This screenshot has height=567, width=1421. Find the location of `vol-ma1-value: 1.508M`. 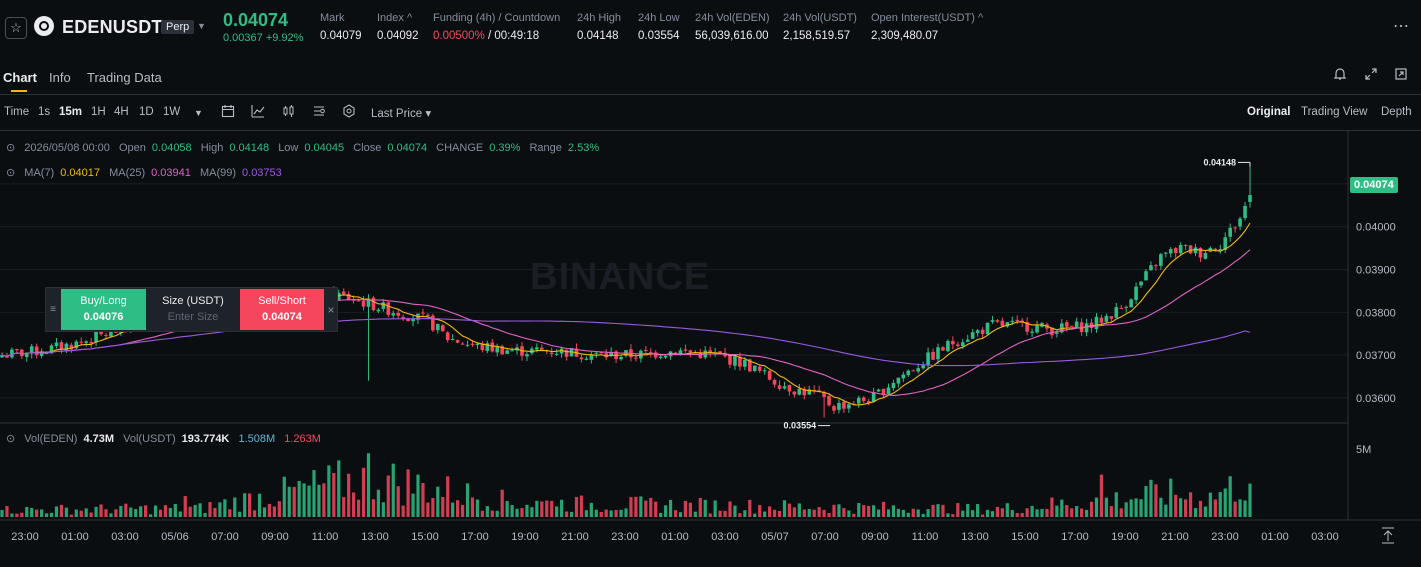

vol-ma1-value: 1.508M is located at coordinates (257, 439).